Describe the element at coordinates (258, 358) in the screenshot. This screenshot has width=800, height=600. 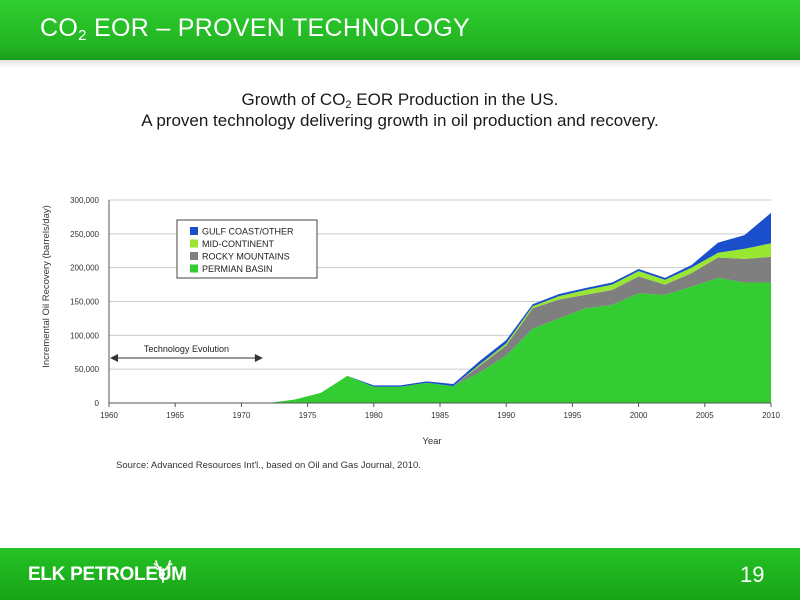
I see `annotation-arrowhead-right` at that location.